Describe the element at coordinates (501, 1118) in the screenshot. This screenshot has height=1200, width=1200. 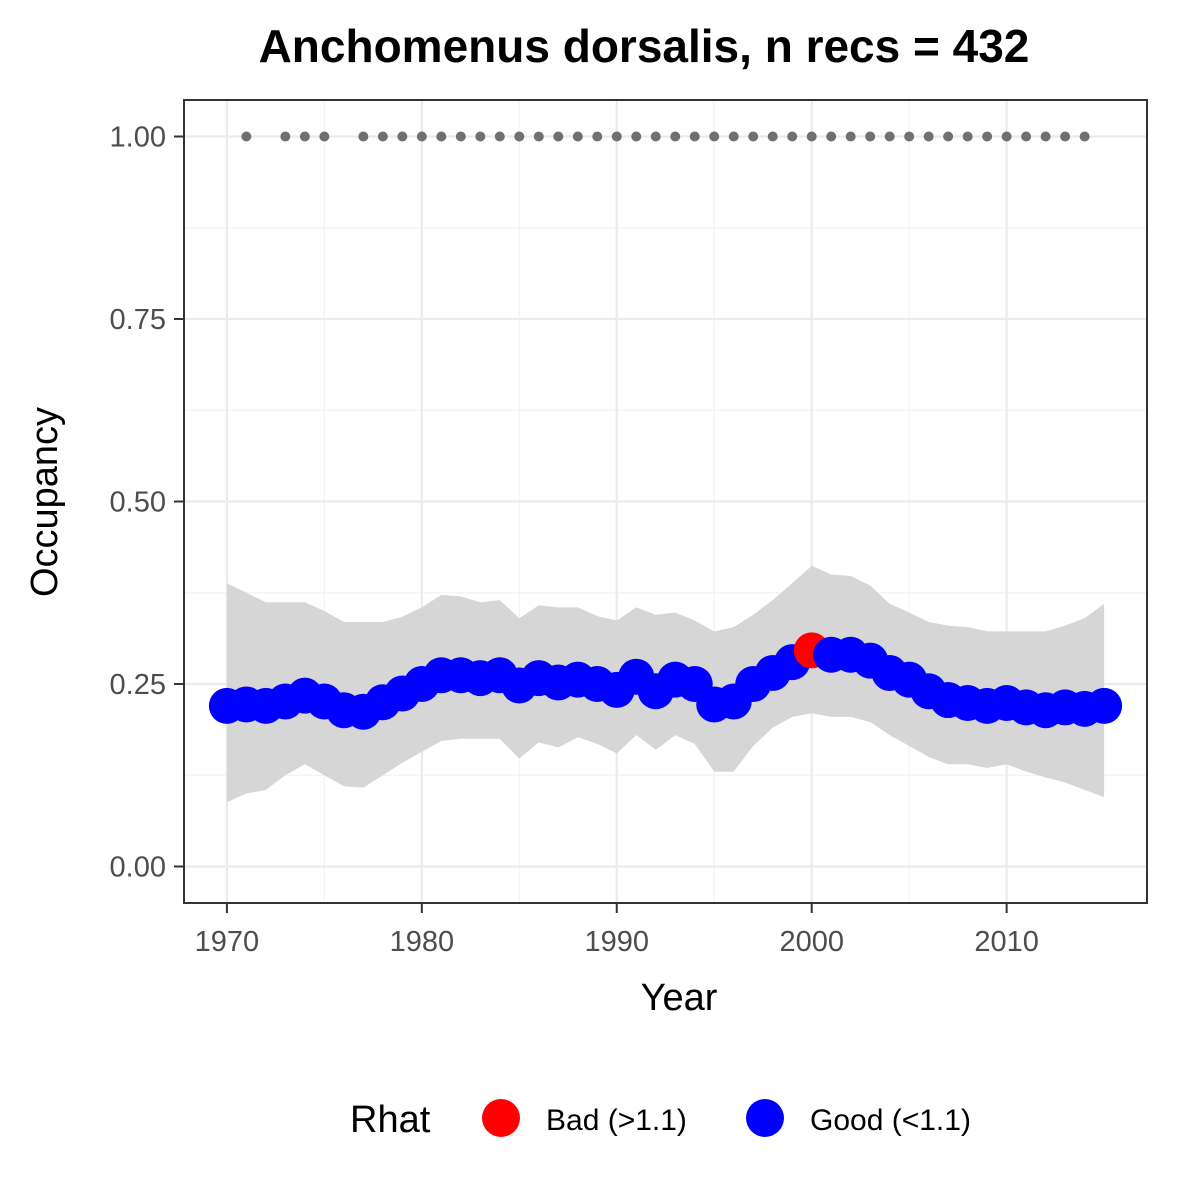
I see `legend-key-bad` at that location.